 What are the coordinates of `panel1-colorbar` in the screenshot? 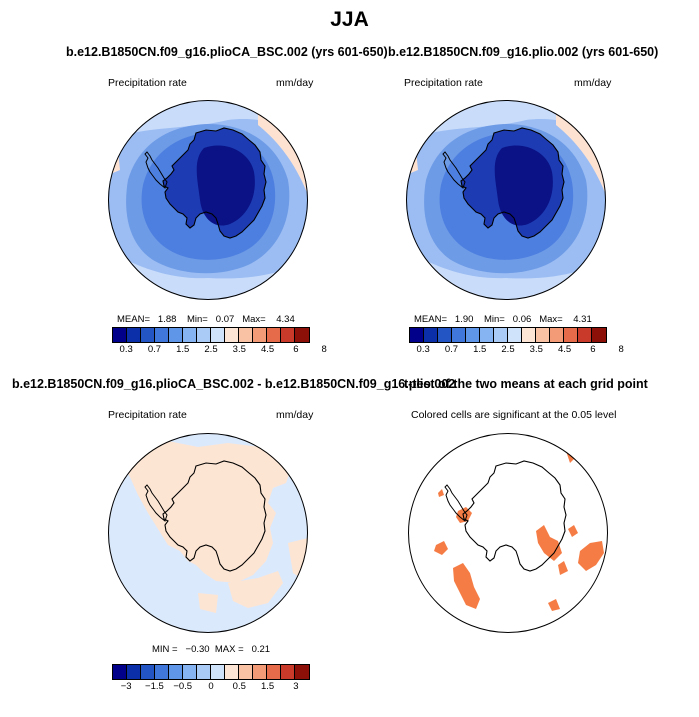 It's located at (211, 335).